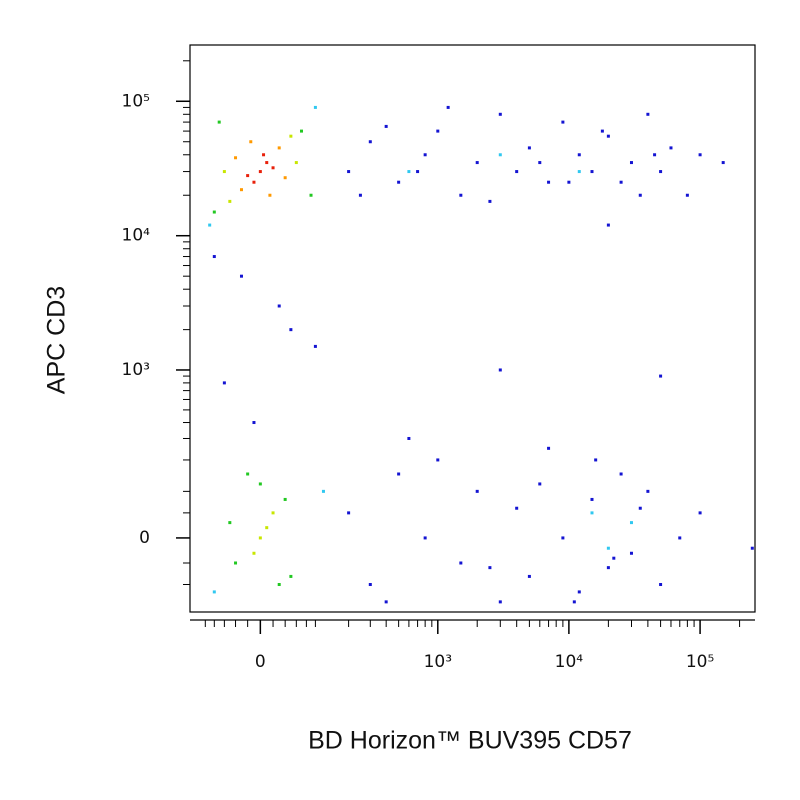 Image resolution: width=800 pixels, height=800 pixels. What do you see at coordinates (569, 662) in the screenshot?
I see `x-tick-label: 10⁴` at bounding box center [569, 662].